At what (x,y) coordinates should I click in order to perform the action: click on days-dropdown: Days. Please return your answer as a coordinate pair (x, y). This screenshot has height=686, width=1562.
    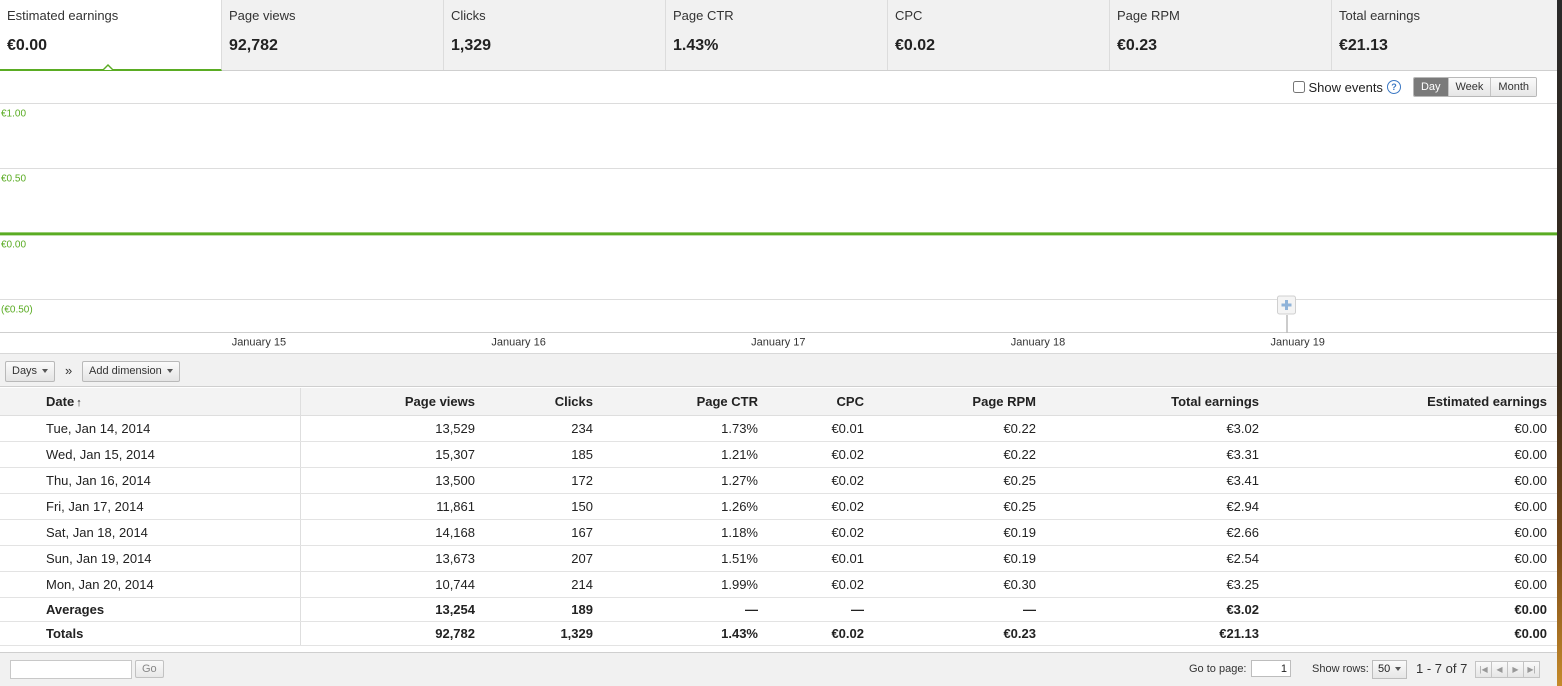
    Looking at the image, I should click on (30, 371).